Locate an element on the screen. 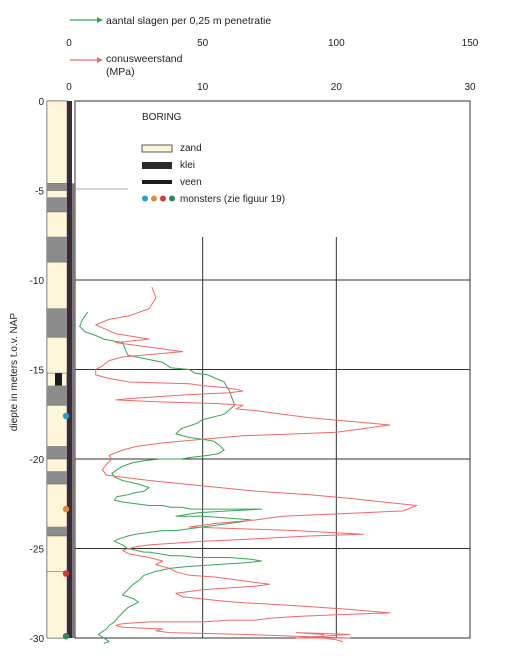  cone-ticks: 0 10 20 30 is located at coordinates (271, 87).